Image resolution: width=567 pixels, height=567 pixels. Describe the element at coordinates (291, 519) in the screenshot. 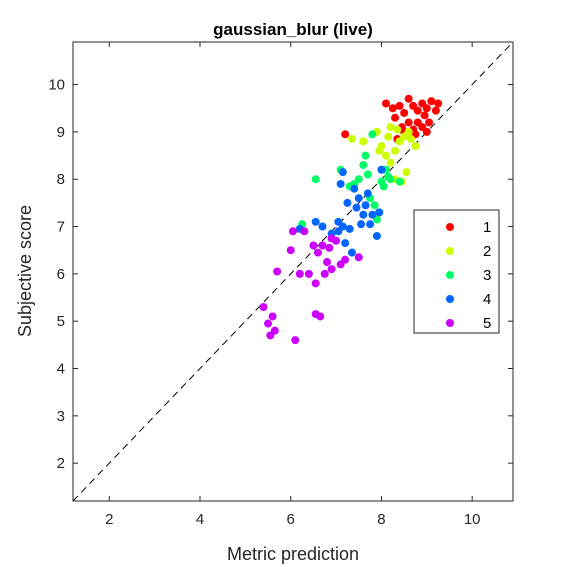

I see `x-tick-label: 6` at that location.